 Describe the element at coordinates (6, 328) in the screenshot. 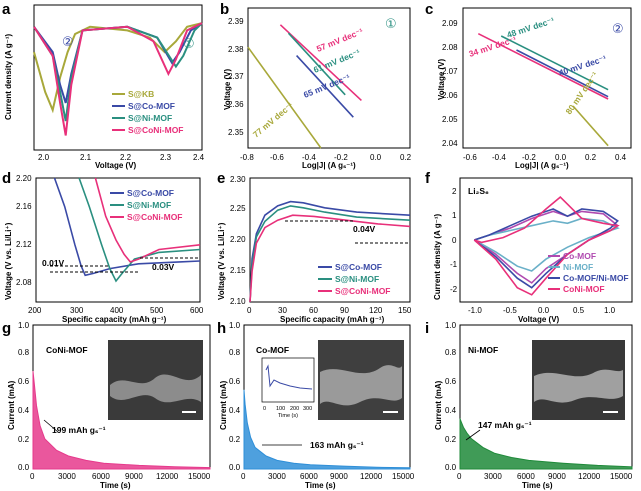

I see `panel-label: g` at that location.